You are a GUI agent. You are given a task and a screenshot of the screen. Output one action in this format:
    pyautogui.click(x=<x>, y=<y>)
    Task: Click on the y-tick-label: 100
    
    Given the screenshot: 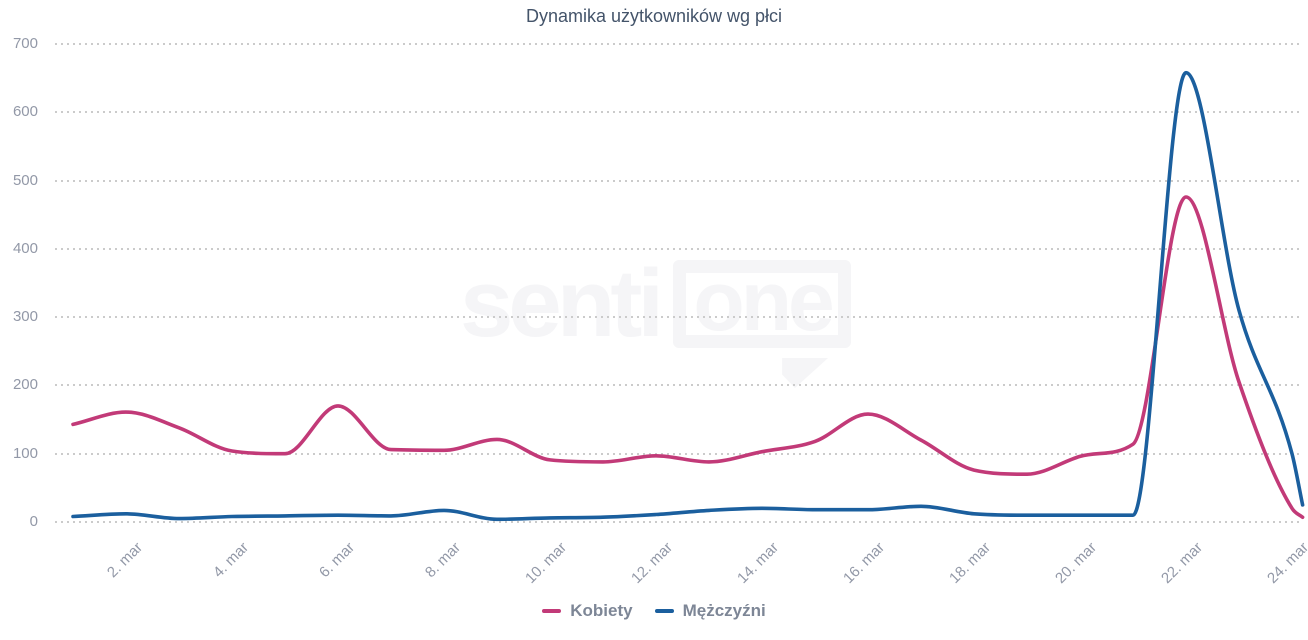 What is the action you would take?
    pyautogui.click(x=25, y=453)
    